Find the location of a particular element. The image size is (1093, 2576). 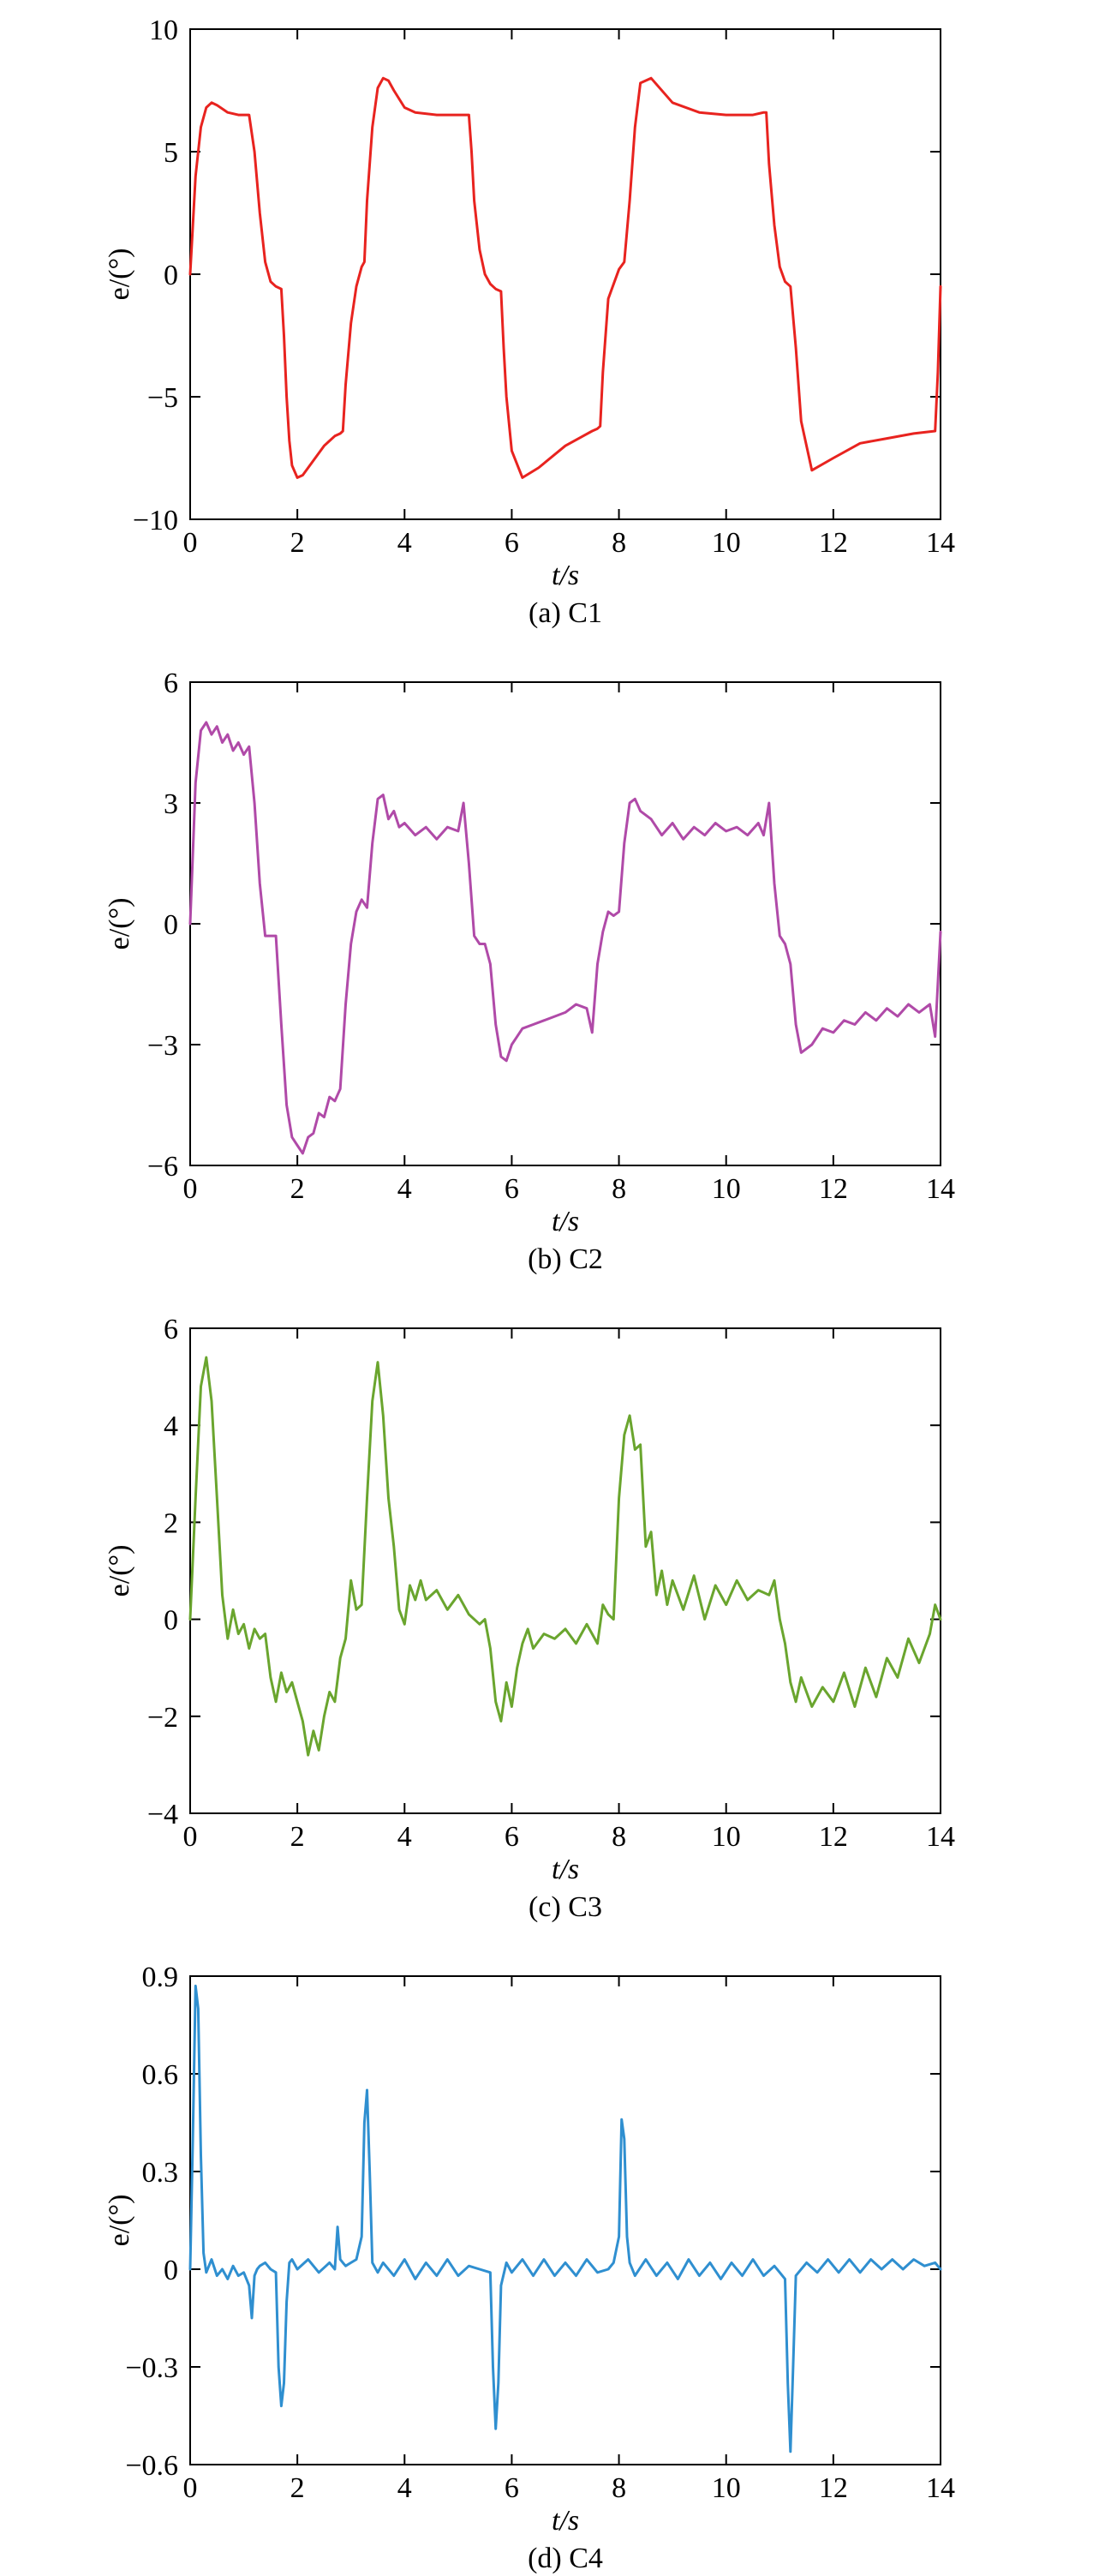

y-tick-label: 10 is located at coordinates (163, 31).